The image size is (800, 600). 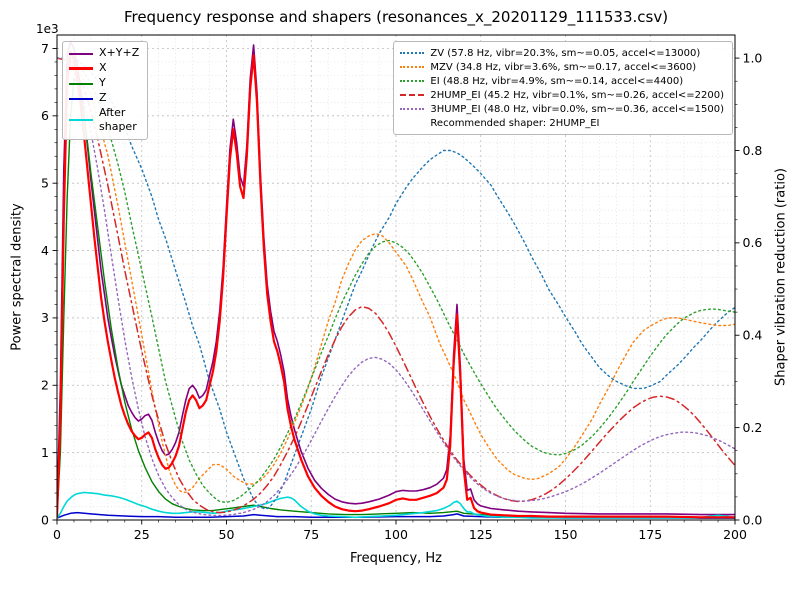 I want to click on svg-text: 1.0, so click(x=753, y=57).